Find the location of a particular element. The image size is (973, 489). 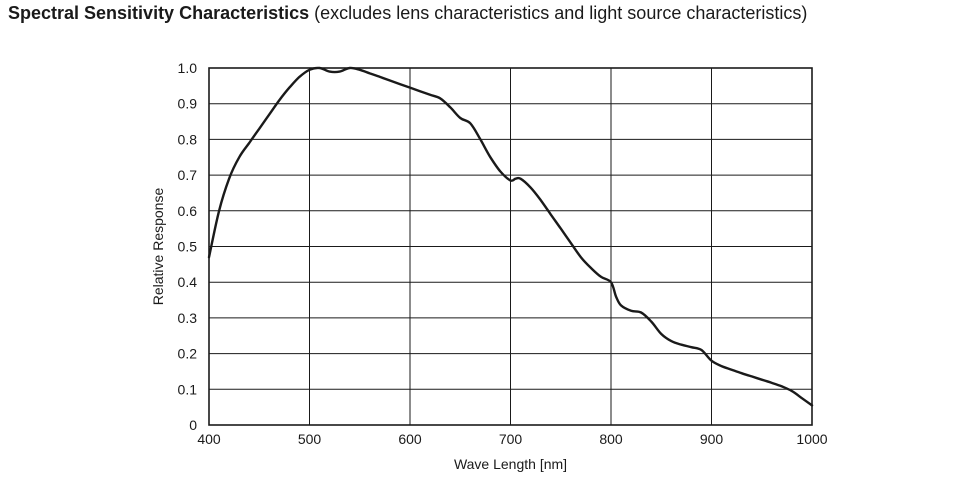

x-axis-ticks: 400 500 600 700 800 900 1000 is located at coordinates (512, 439).